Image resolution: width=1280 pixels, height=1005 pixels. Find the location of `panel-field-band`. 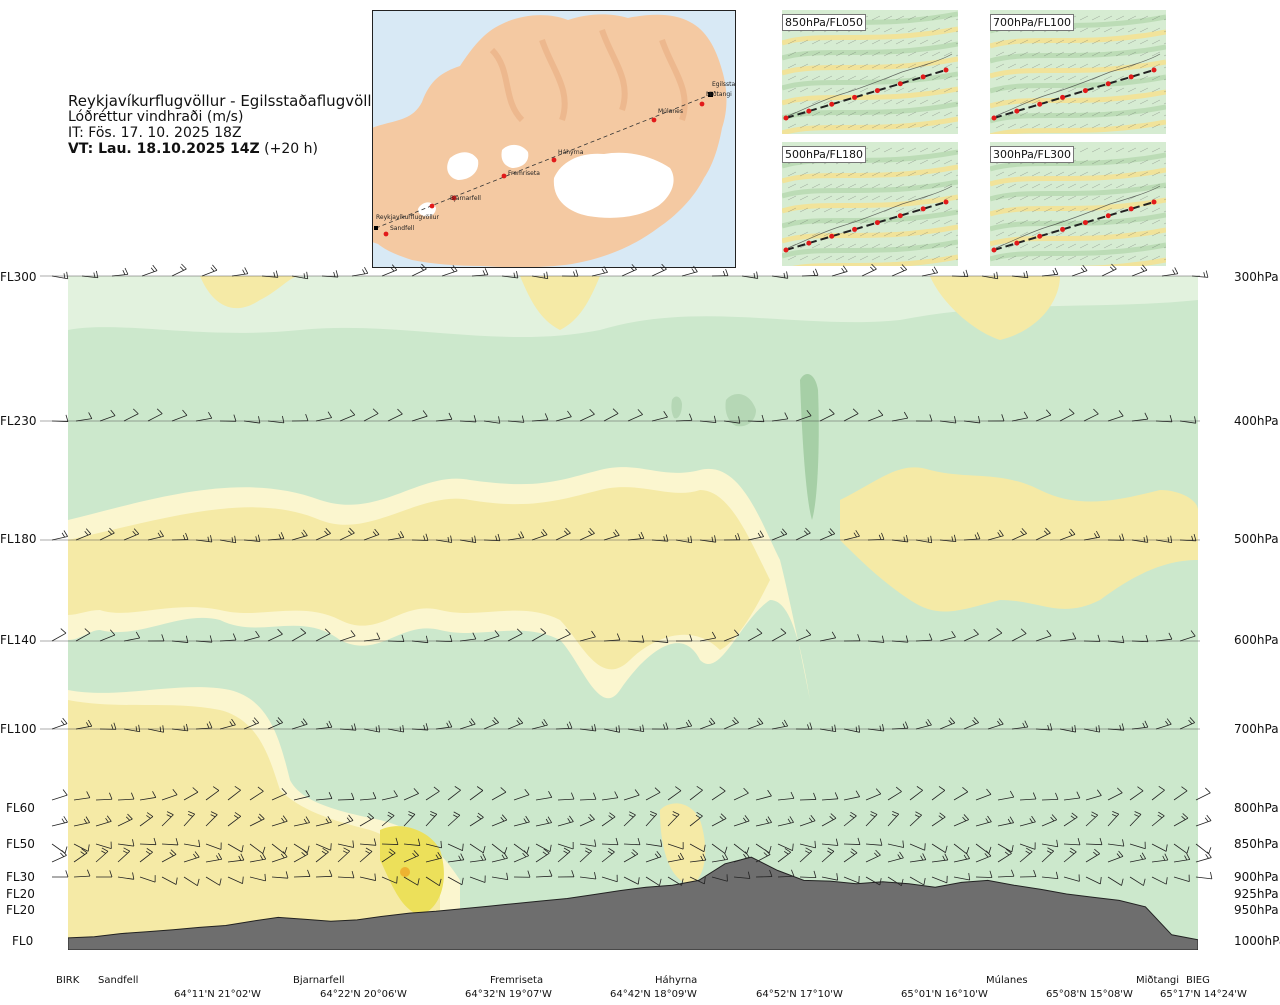

panel-field-band is located at coordinates (1078, 99).